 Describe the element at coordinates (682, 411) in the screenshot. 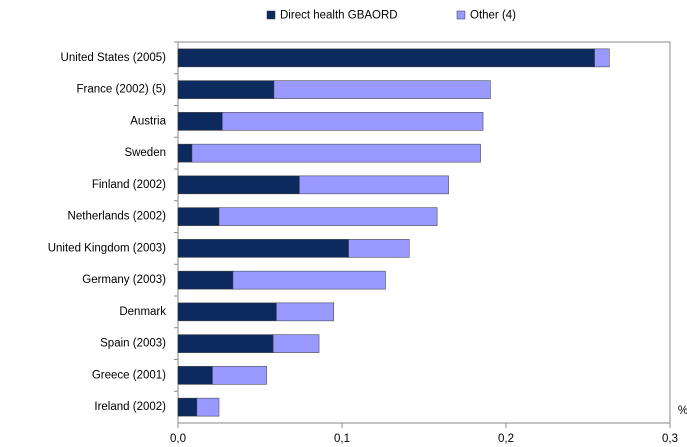

I see `x-axis-label: %` at that location.